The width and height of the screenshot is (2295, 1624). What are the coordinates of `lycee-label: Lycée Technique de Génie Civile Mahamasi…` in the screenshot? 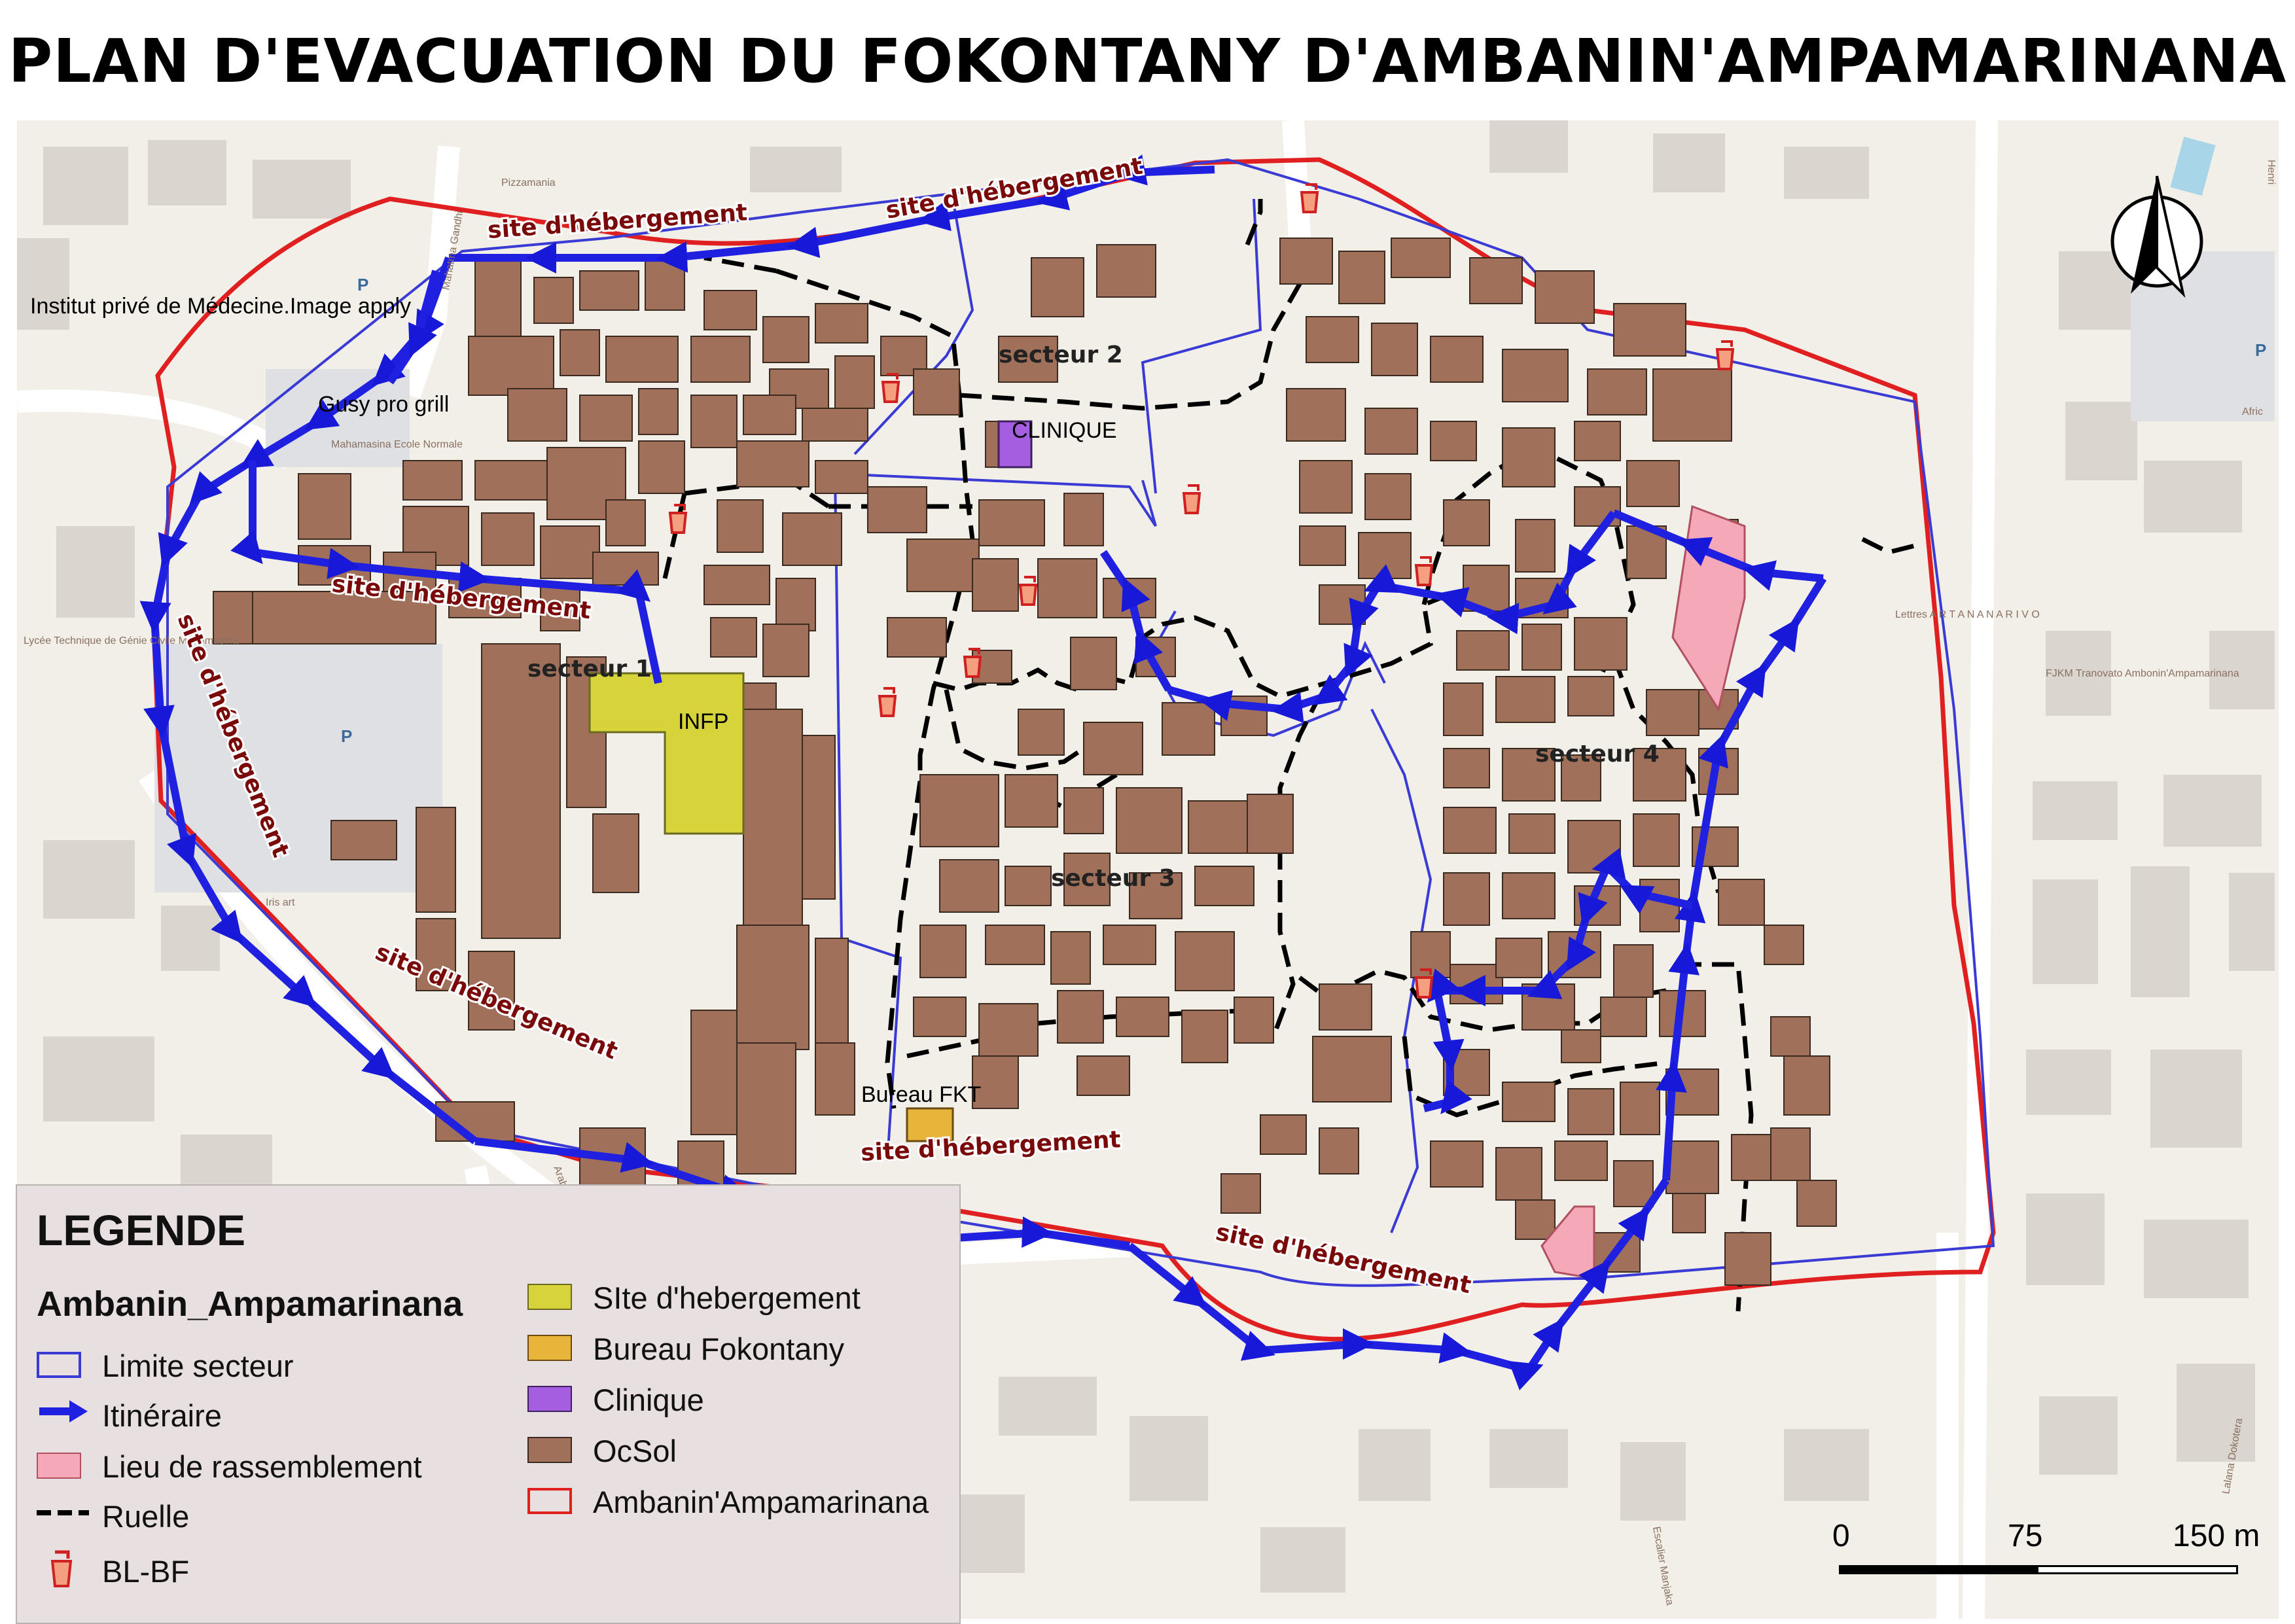 It's located at (131, 640).